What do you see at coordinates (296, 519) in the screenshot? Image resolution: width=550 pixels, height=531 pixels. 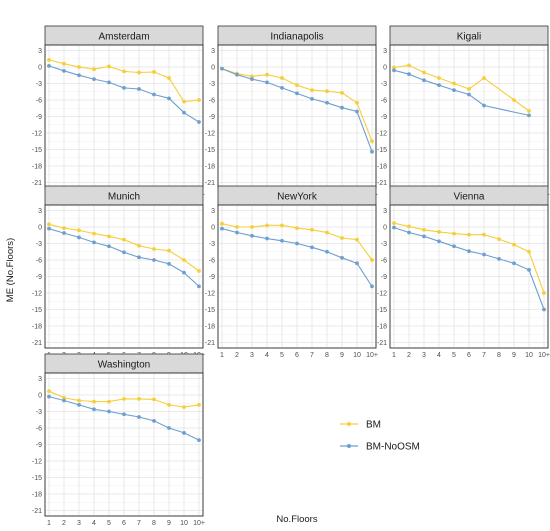 I see `x-axis-title: No.Floors` at bounding box center [296, 519].